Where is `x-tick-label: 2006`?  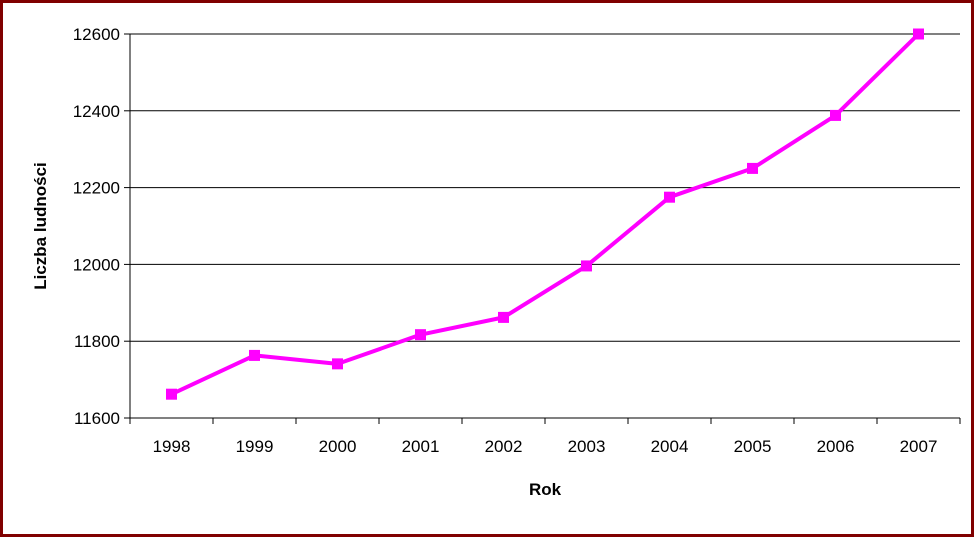 x-tick-label: 2006 is located at coordinates (836, 446).